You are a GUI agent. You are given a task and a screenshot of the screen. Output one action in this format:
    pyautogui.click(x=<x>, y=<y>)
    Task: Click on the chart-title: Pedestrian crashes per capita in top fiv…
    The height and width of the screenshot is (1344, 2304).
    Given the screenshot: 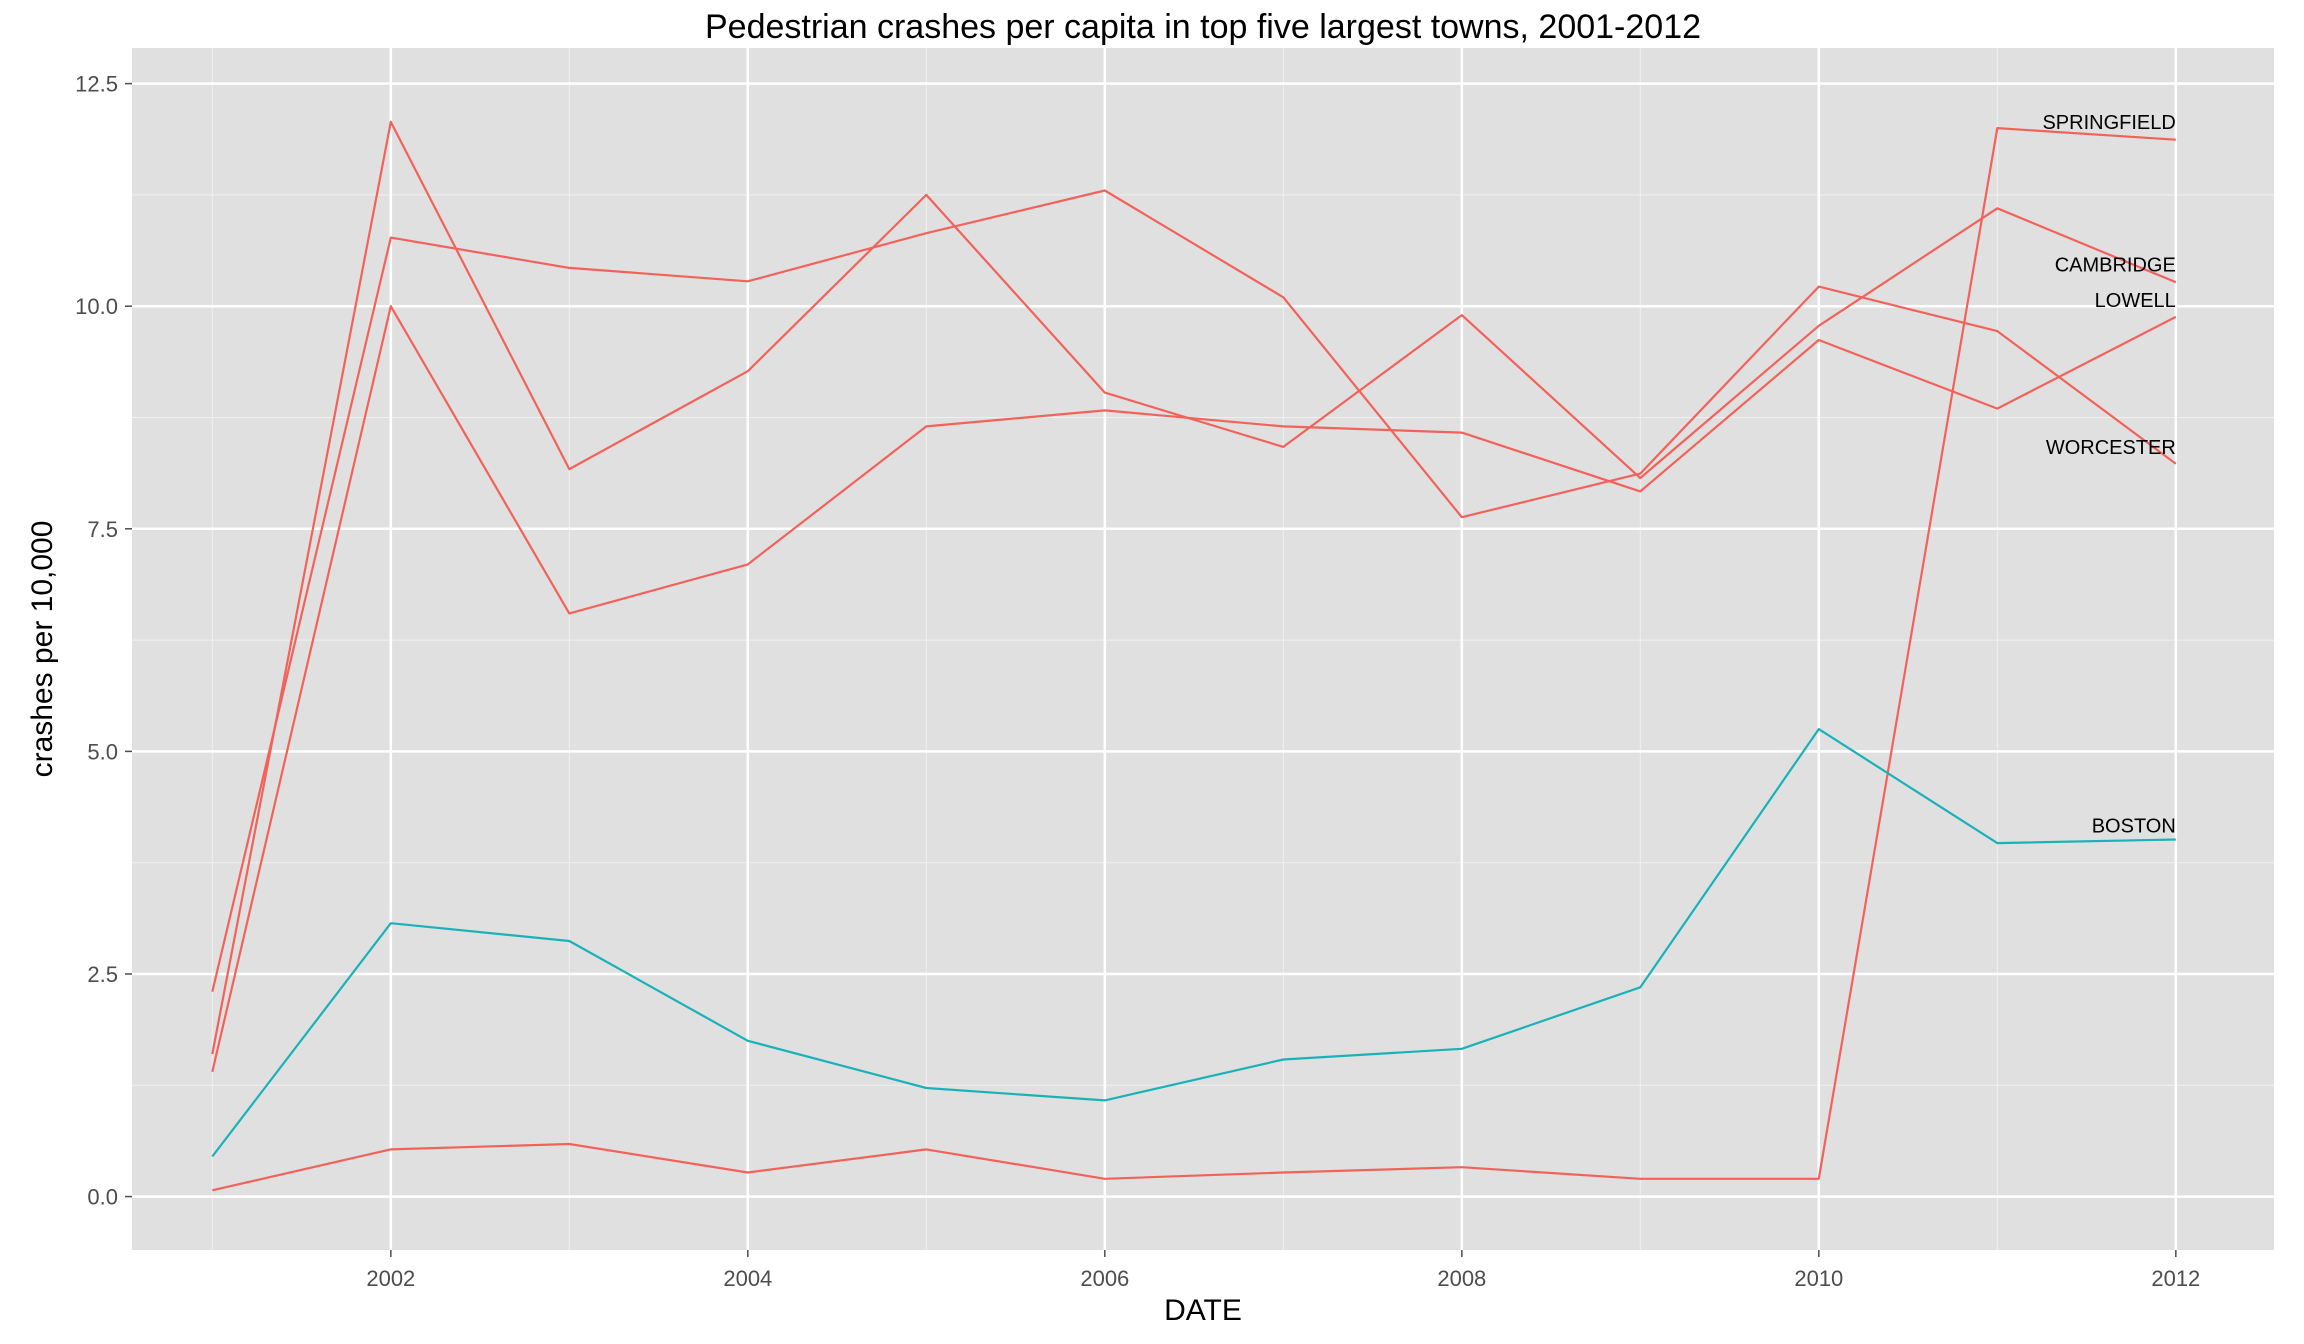 What is the action you would take?
    pyautogui.click(x=1203, y=27)
    